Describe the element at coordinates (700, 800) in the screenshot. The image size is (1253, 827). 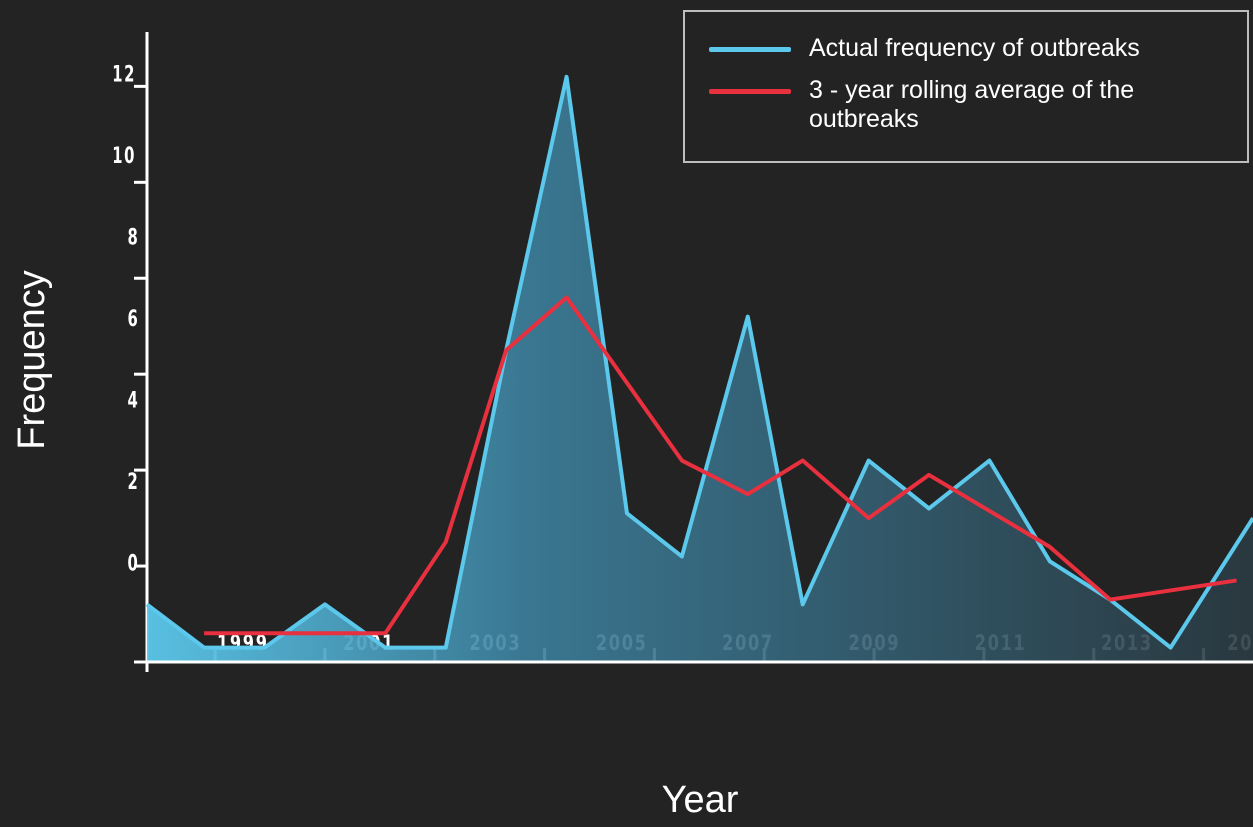
I see `x-axis-title: Year` at that location.